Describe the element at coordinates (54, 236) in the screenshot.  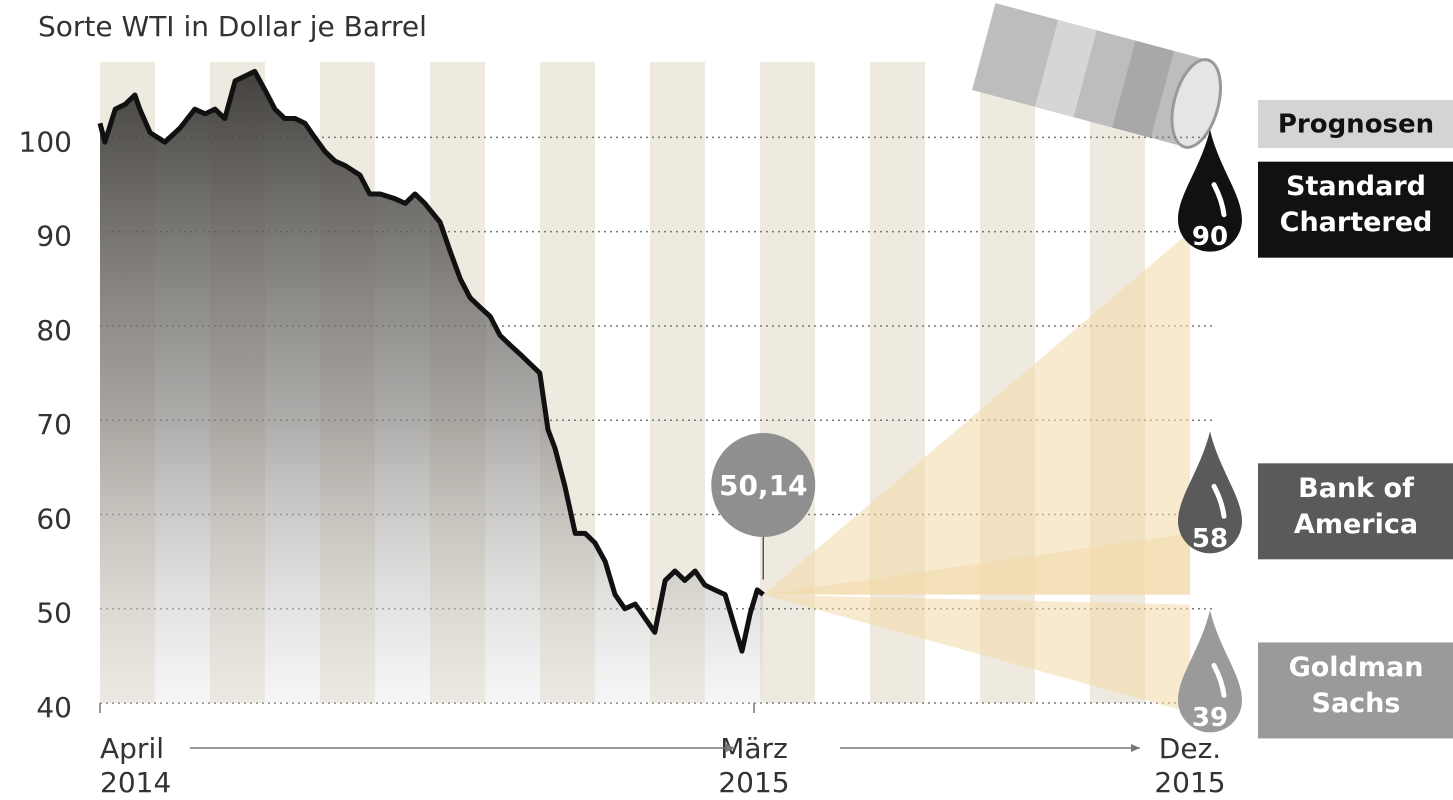
I see `y-tick-label: 90` at that location.